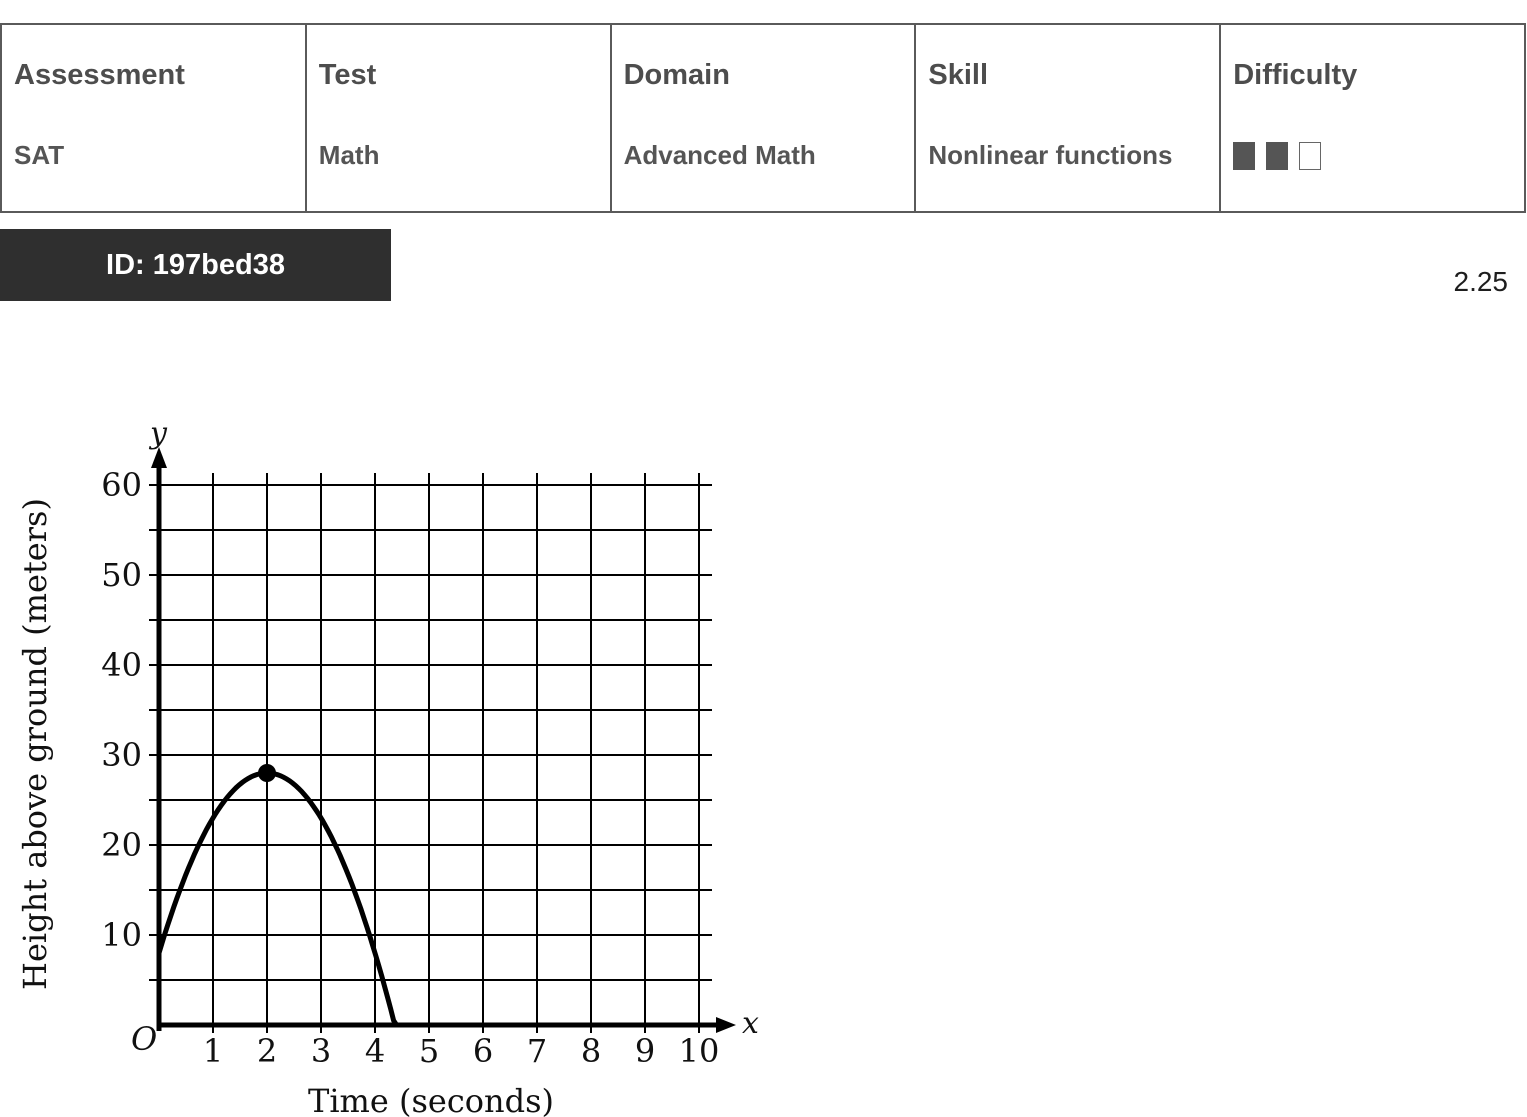 The width and height of the screenshot is (1527, 1117). Describe the element at coordinates (121, 665) in the screenshot. I see `y-tick-label: 40` at that location.